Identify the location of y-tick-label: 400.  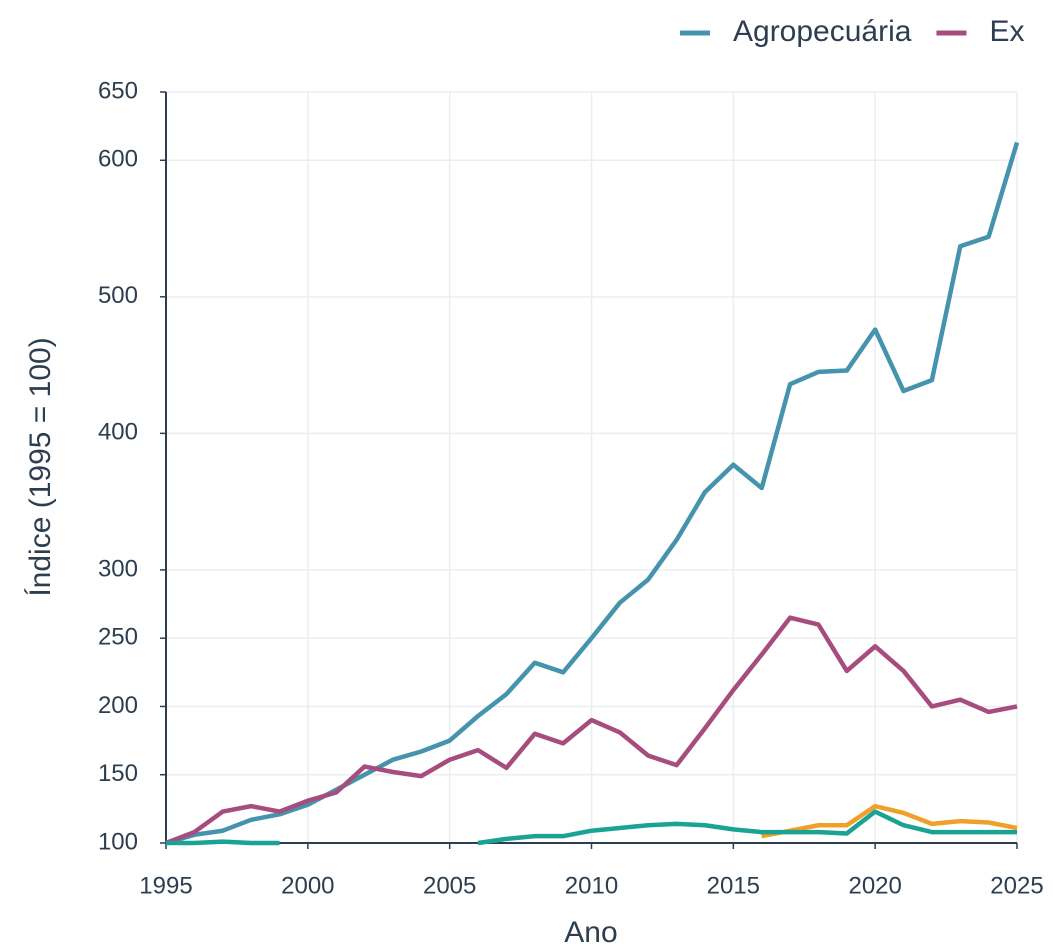
(118, 432).